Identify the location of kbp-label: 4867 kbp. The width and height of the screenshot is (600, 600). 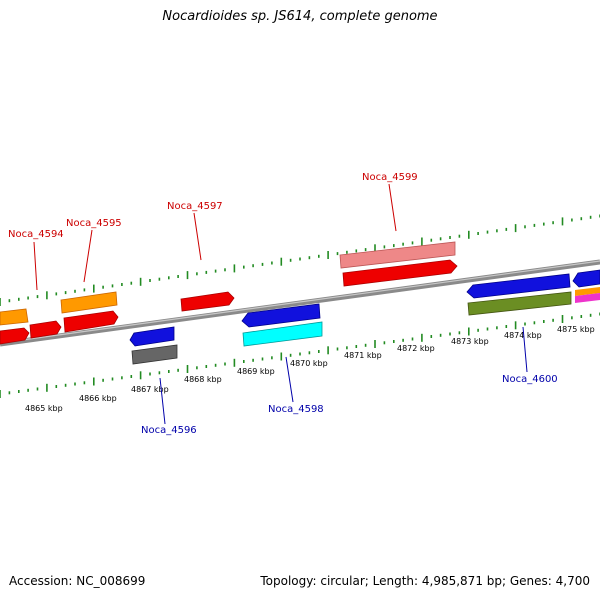
(150, 389).